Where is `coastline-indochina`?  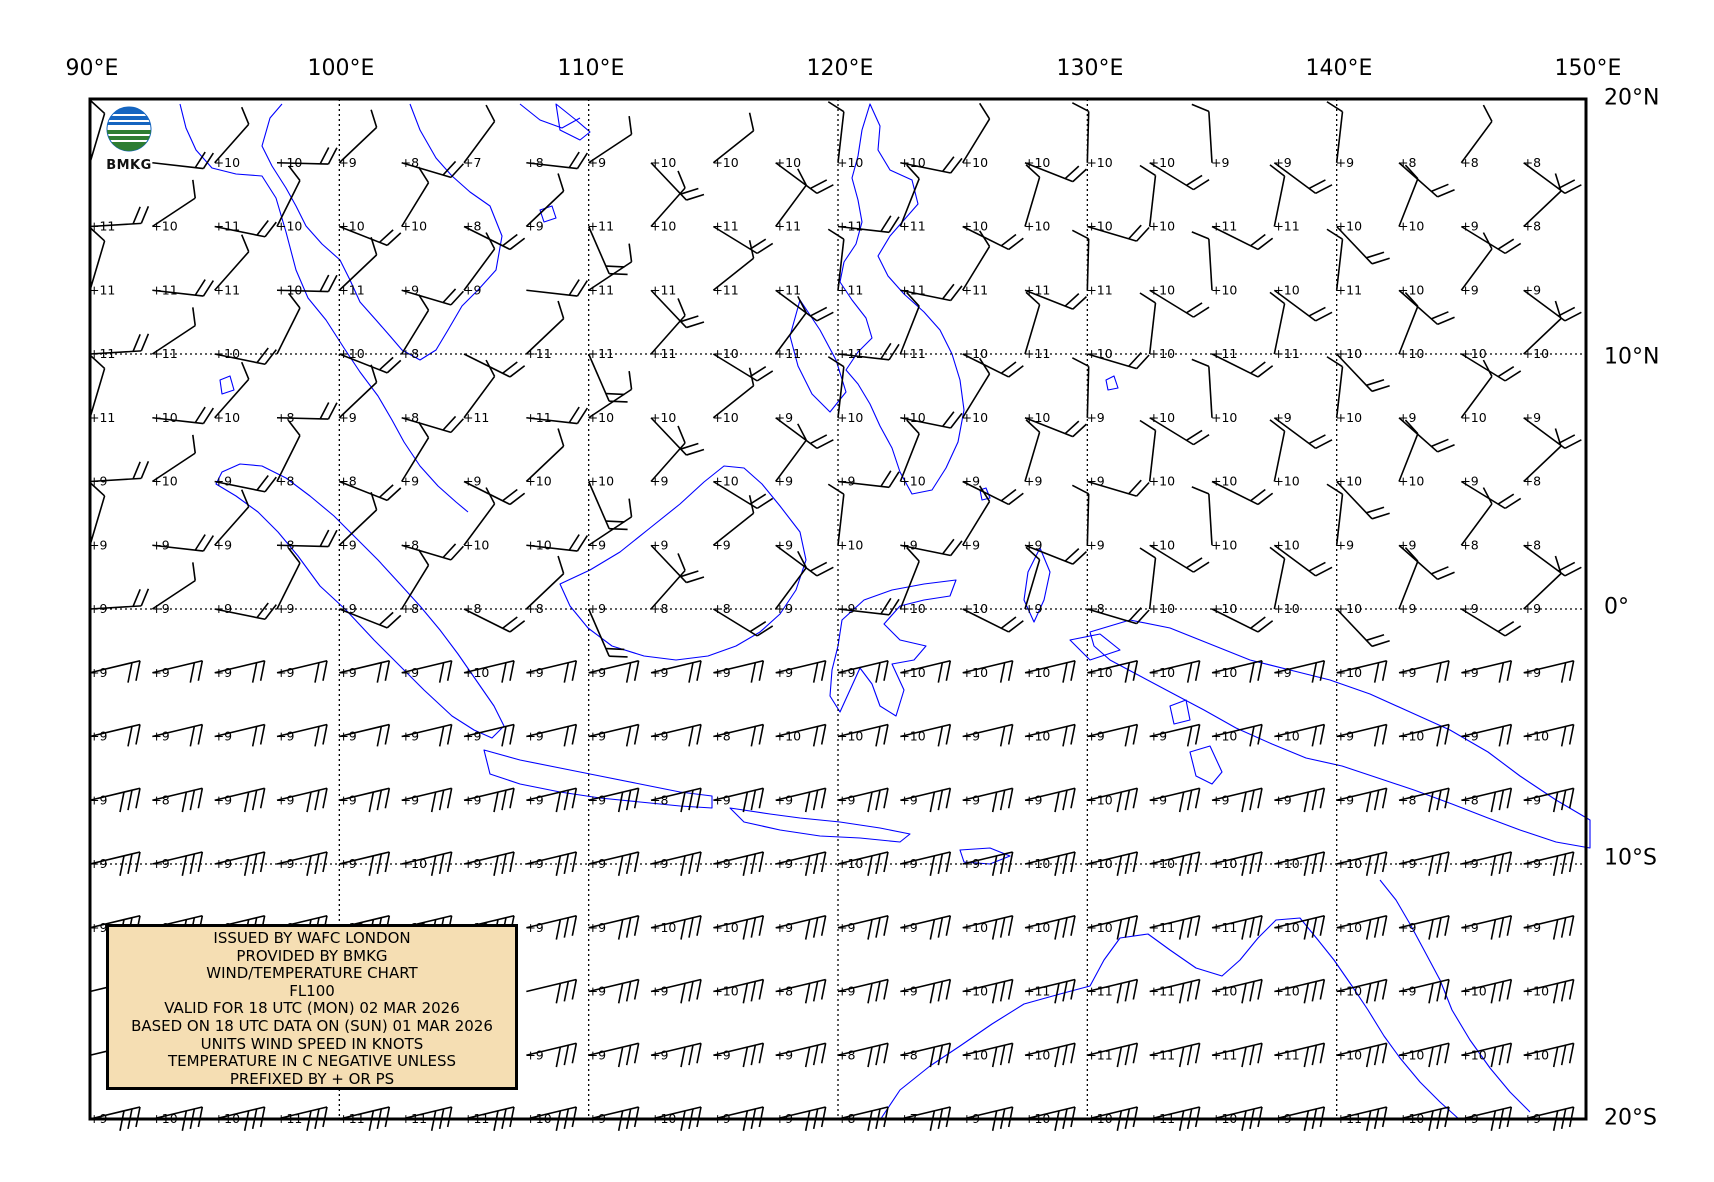 coastline-indochina is located at coordinates (380, 308).